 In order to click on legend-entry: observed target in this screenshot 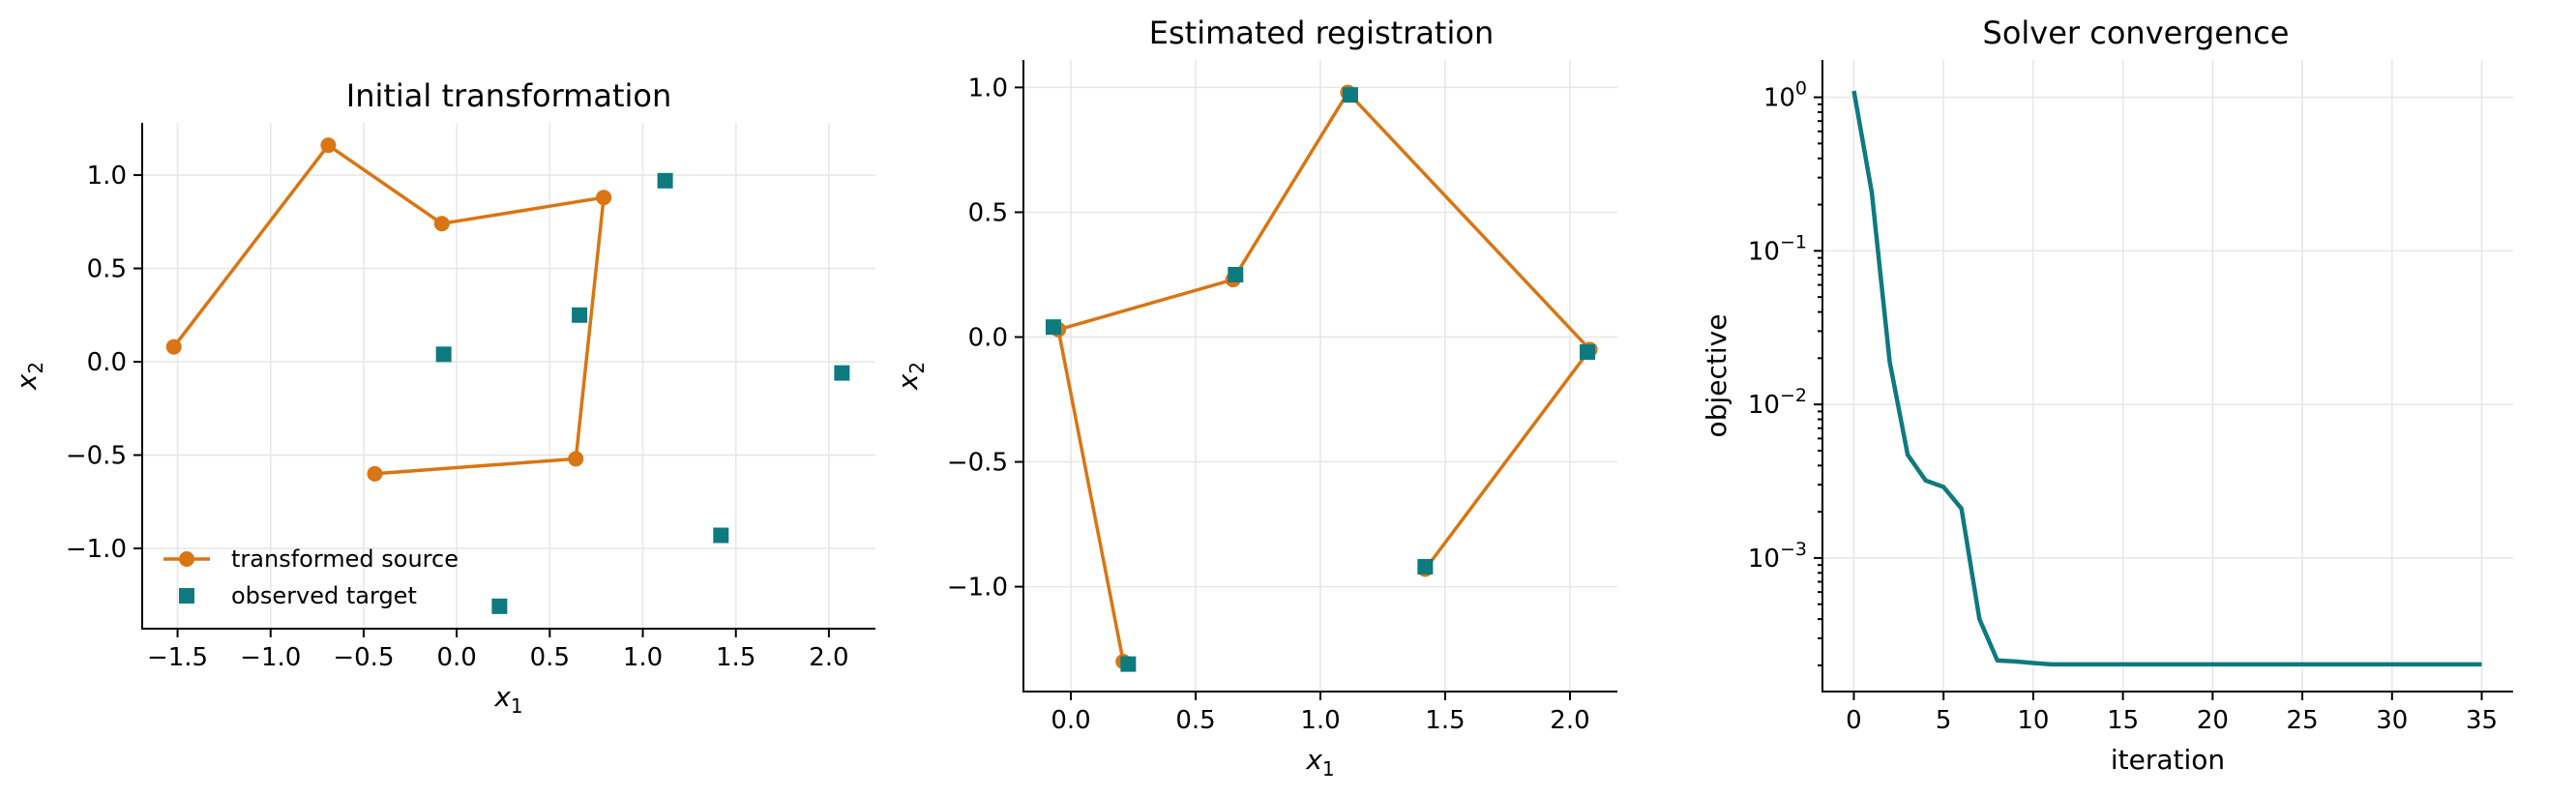, I will do `click(298, 595)`.